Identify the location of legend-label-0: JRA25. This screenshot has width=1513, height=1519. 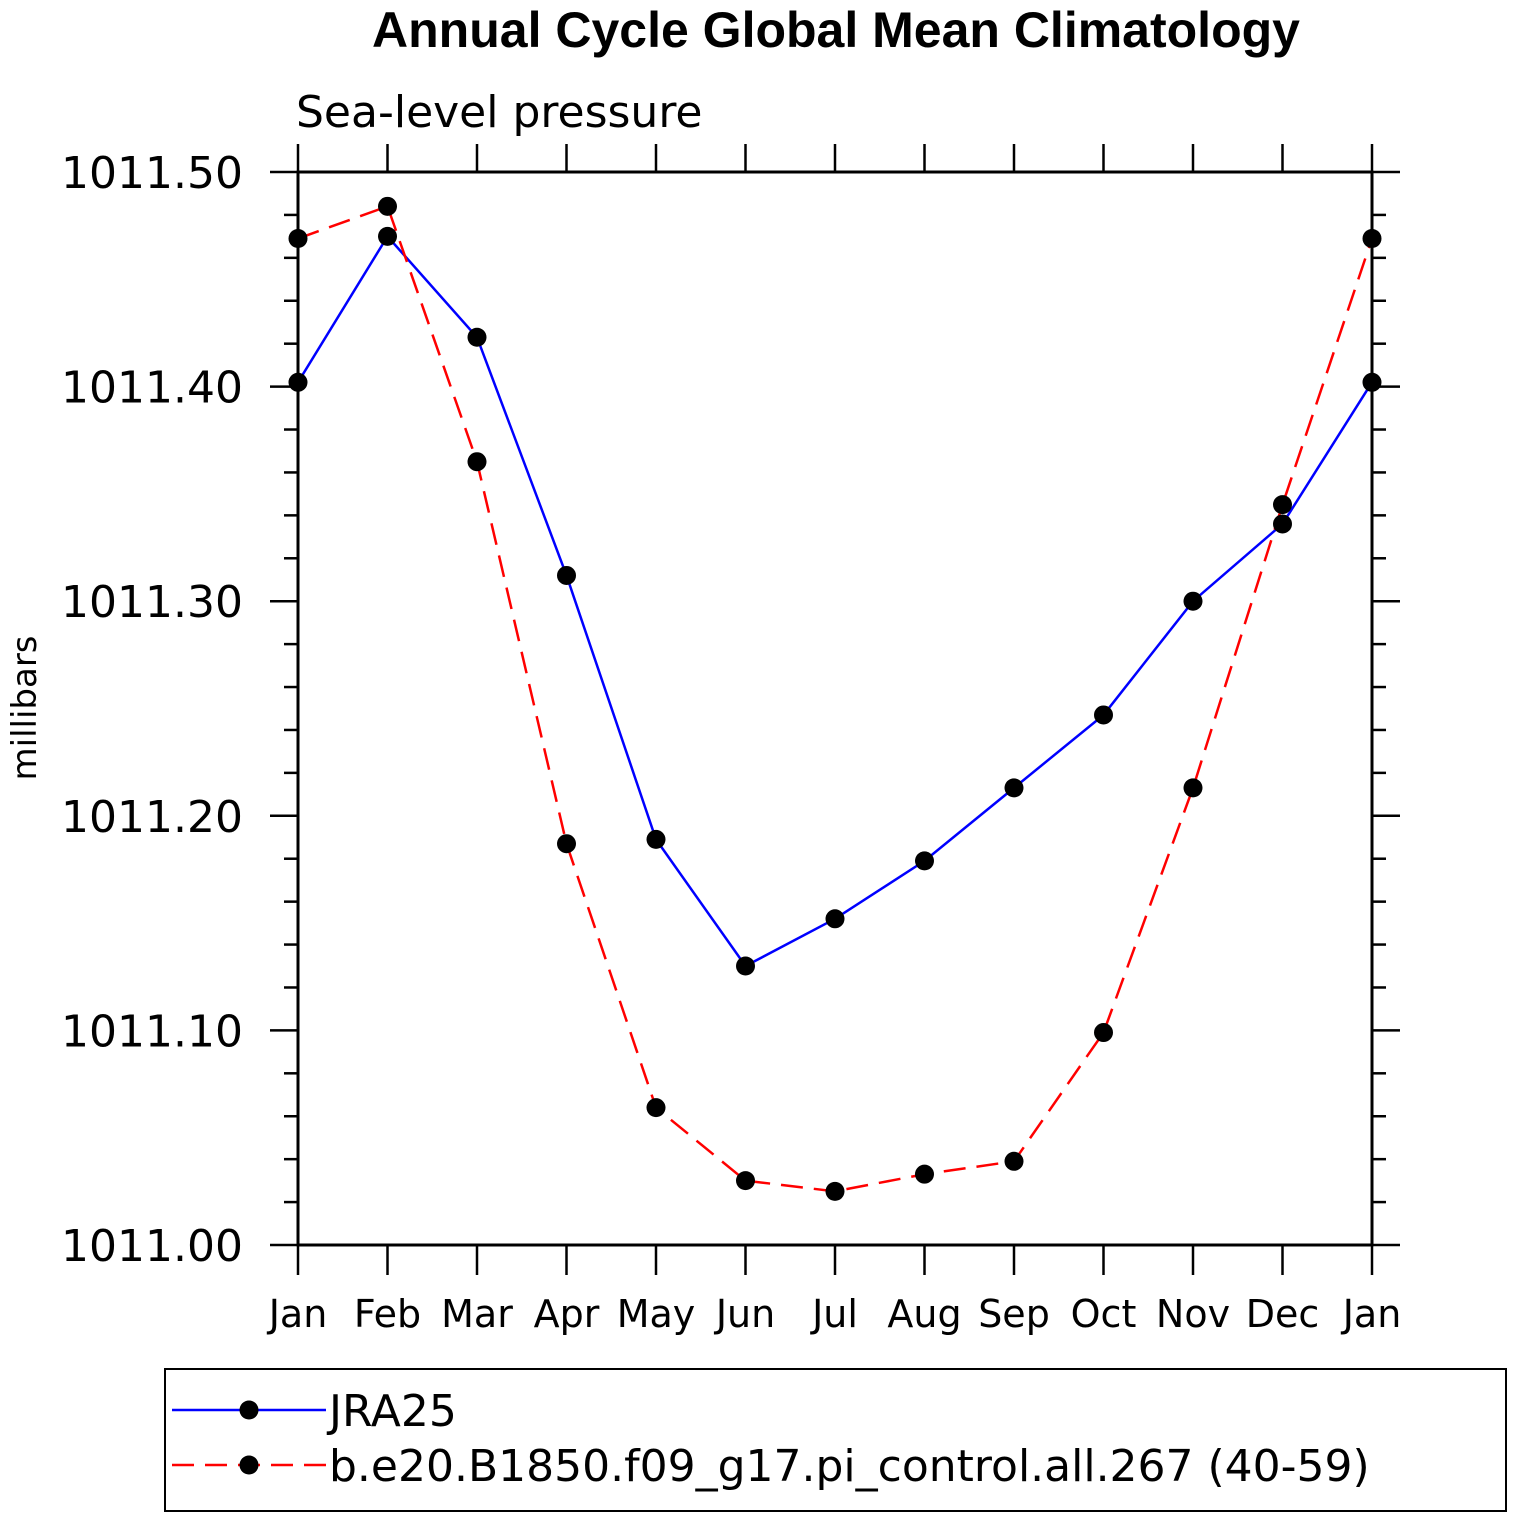
(391, 1411).